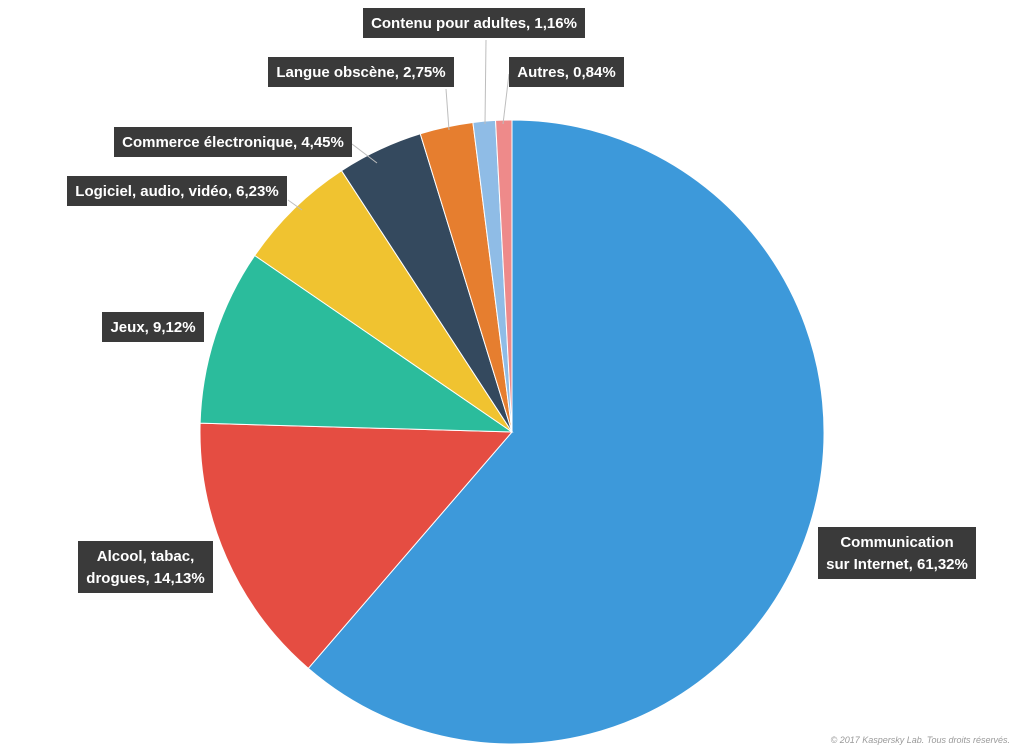 This screenshot has height=751, width=1024. I want to click on slice-label-text-4-1: Logiciel, audio, vidéo, 6,23%, so click(176, 191).